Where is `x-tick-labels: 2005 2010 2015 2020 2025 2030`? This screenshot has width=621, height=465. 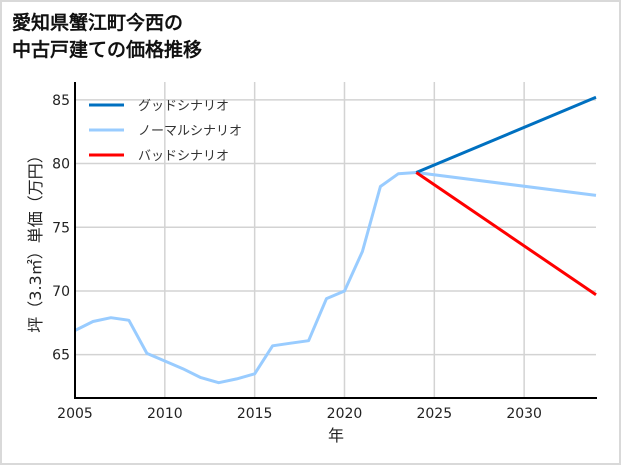 x-tick-labels: 2005 2010 2015 2020 2025 2030 is located at coordinates (299, 414).